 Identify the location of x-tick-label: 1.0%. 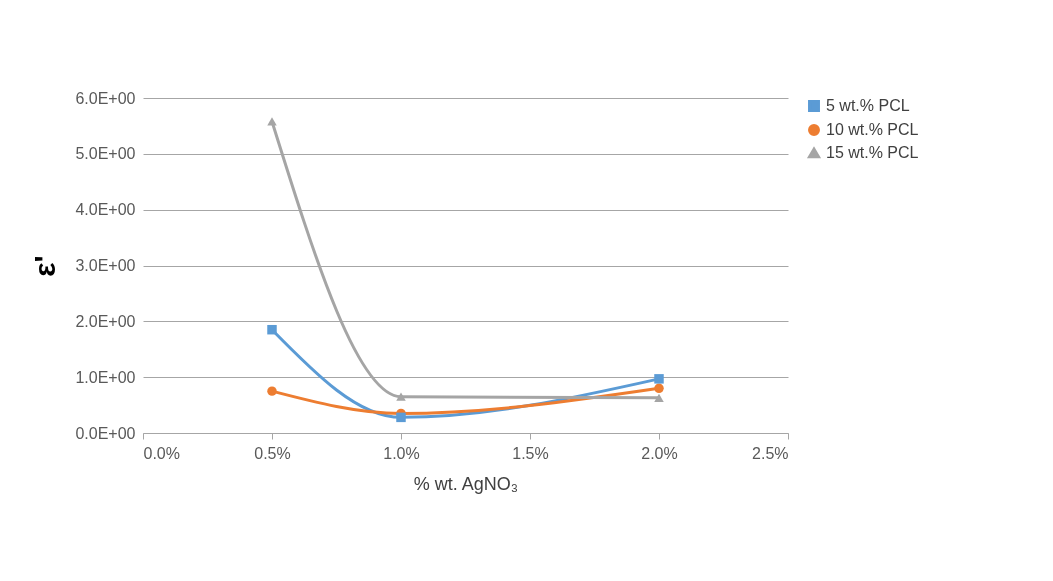
(401, 453).